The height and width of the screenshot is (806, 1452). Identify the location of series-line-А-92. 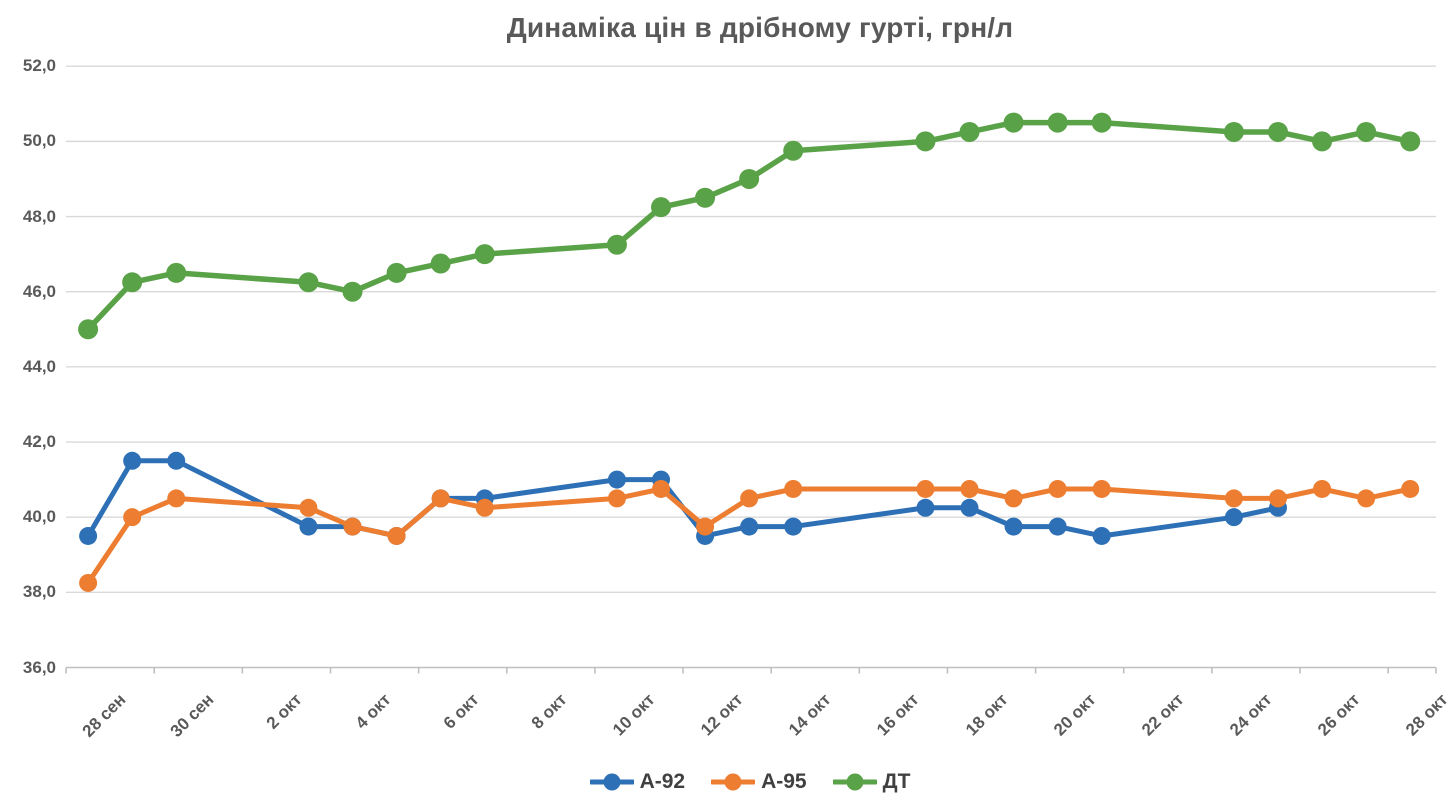
(683, 498).